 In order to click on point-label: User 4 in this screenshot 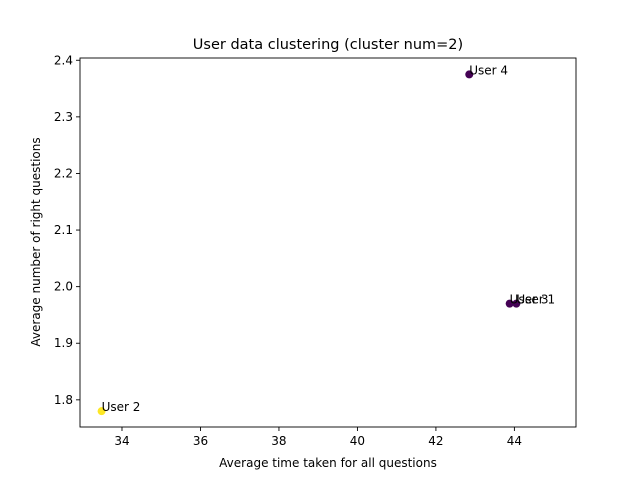, I will do `click(488, 70)`.